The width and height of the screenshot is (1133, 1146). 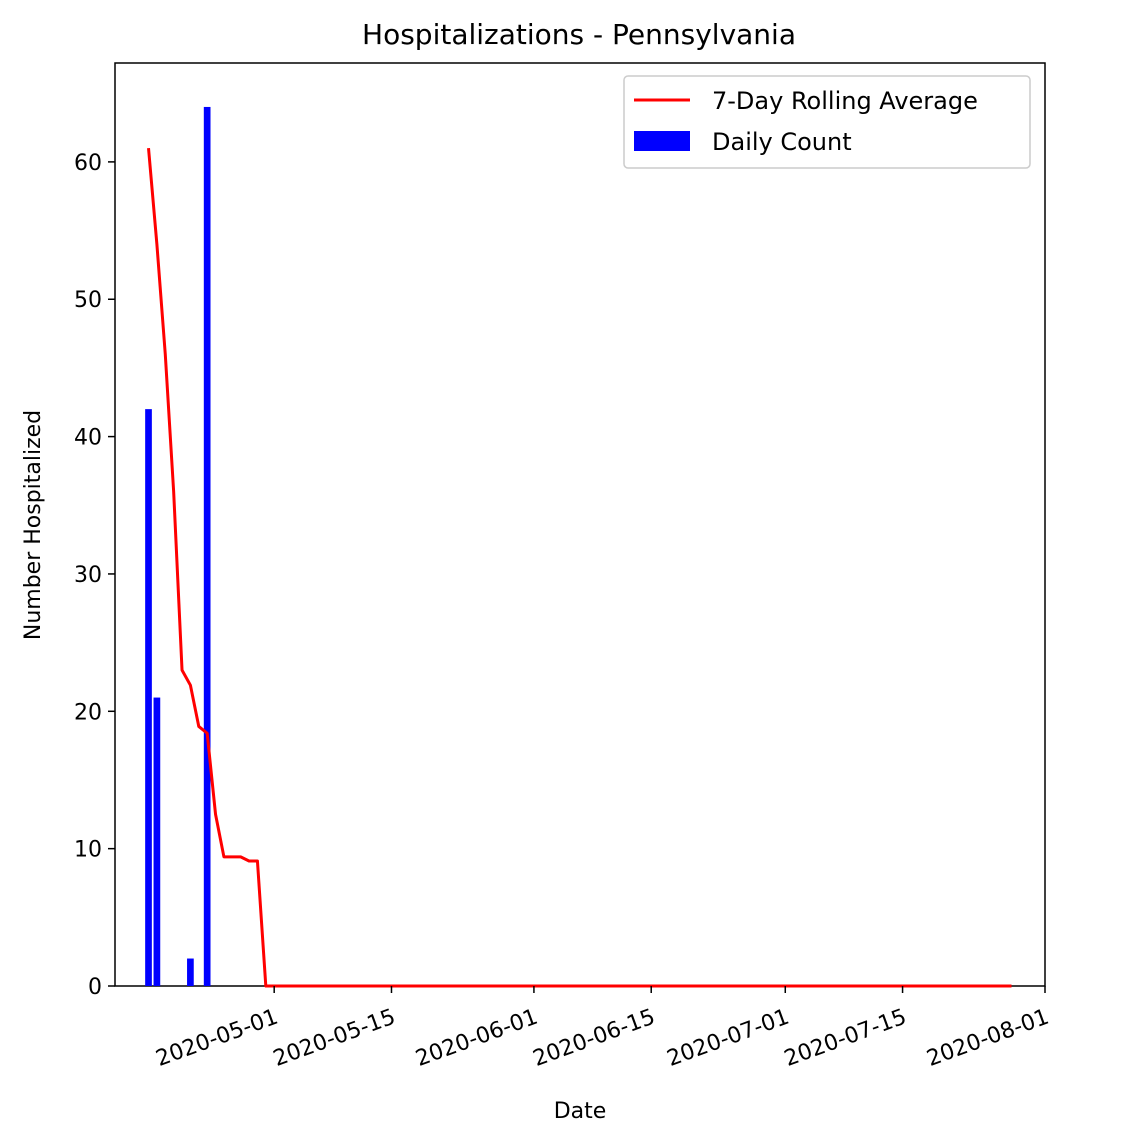 I want to click on y-tick-label: 40, so click(x=88, y=438).